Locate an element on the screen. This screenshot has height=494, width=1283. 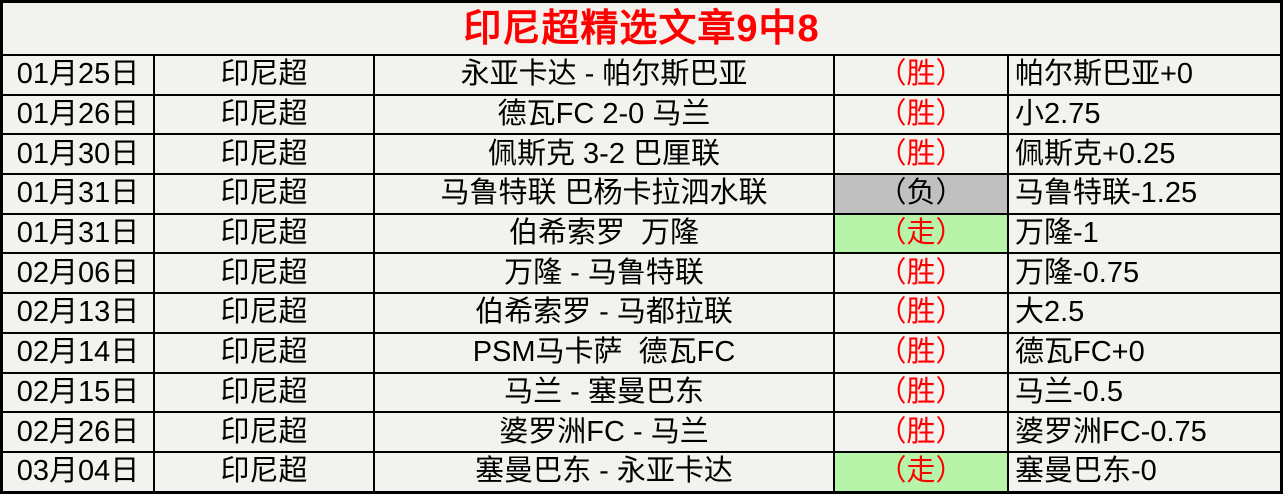
pick-cell: 佩斯克+0.25 is located at coordinates (1095, 153).